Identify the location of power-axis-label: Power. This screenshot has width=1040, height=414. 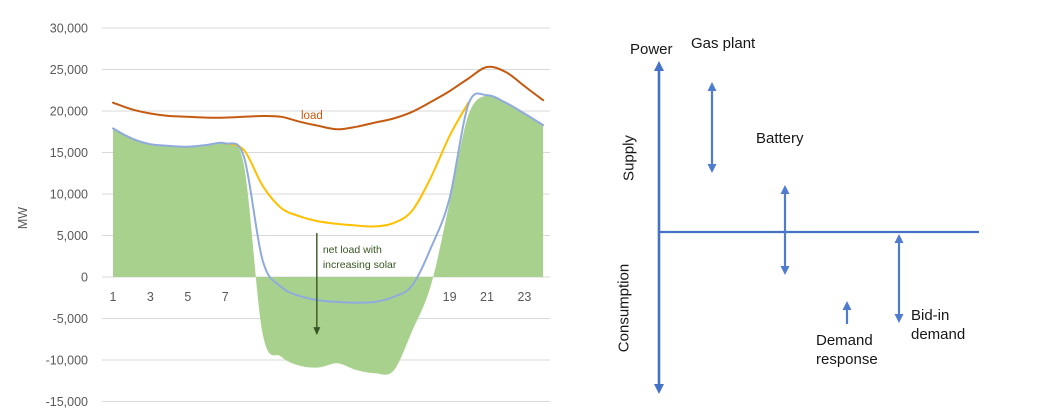
(651, 49).